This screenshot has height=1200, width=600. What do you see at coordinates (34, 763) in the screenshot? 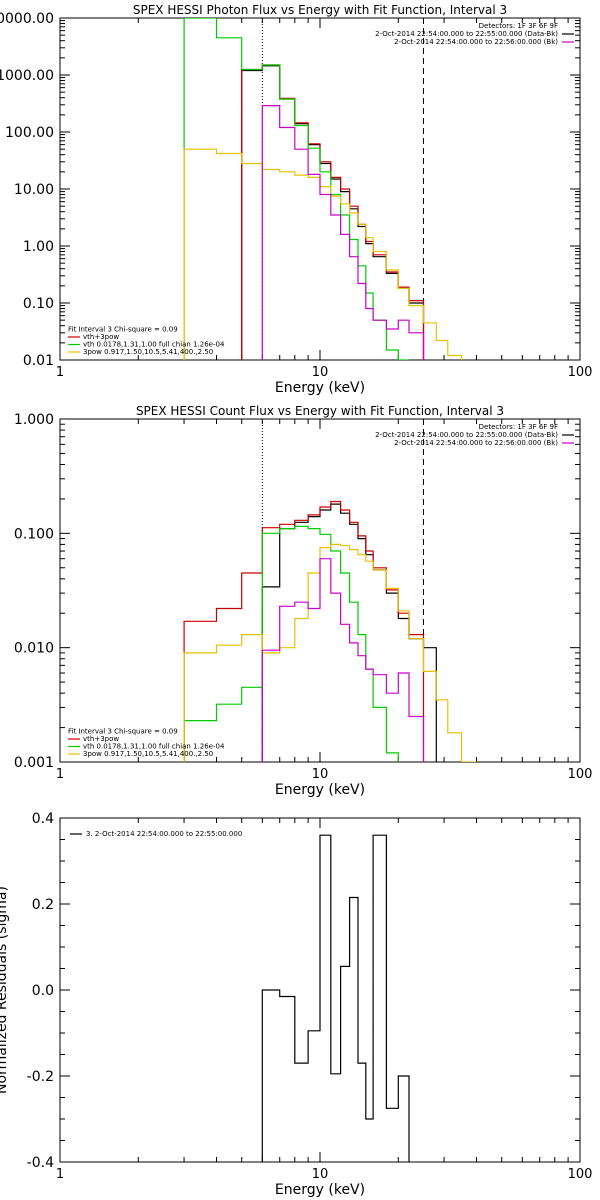
I see `y-tick-label: 0.001` at bounding box center [34, 763].